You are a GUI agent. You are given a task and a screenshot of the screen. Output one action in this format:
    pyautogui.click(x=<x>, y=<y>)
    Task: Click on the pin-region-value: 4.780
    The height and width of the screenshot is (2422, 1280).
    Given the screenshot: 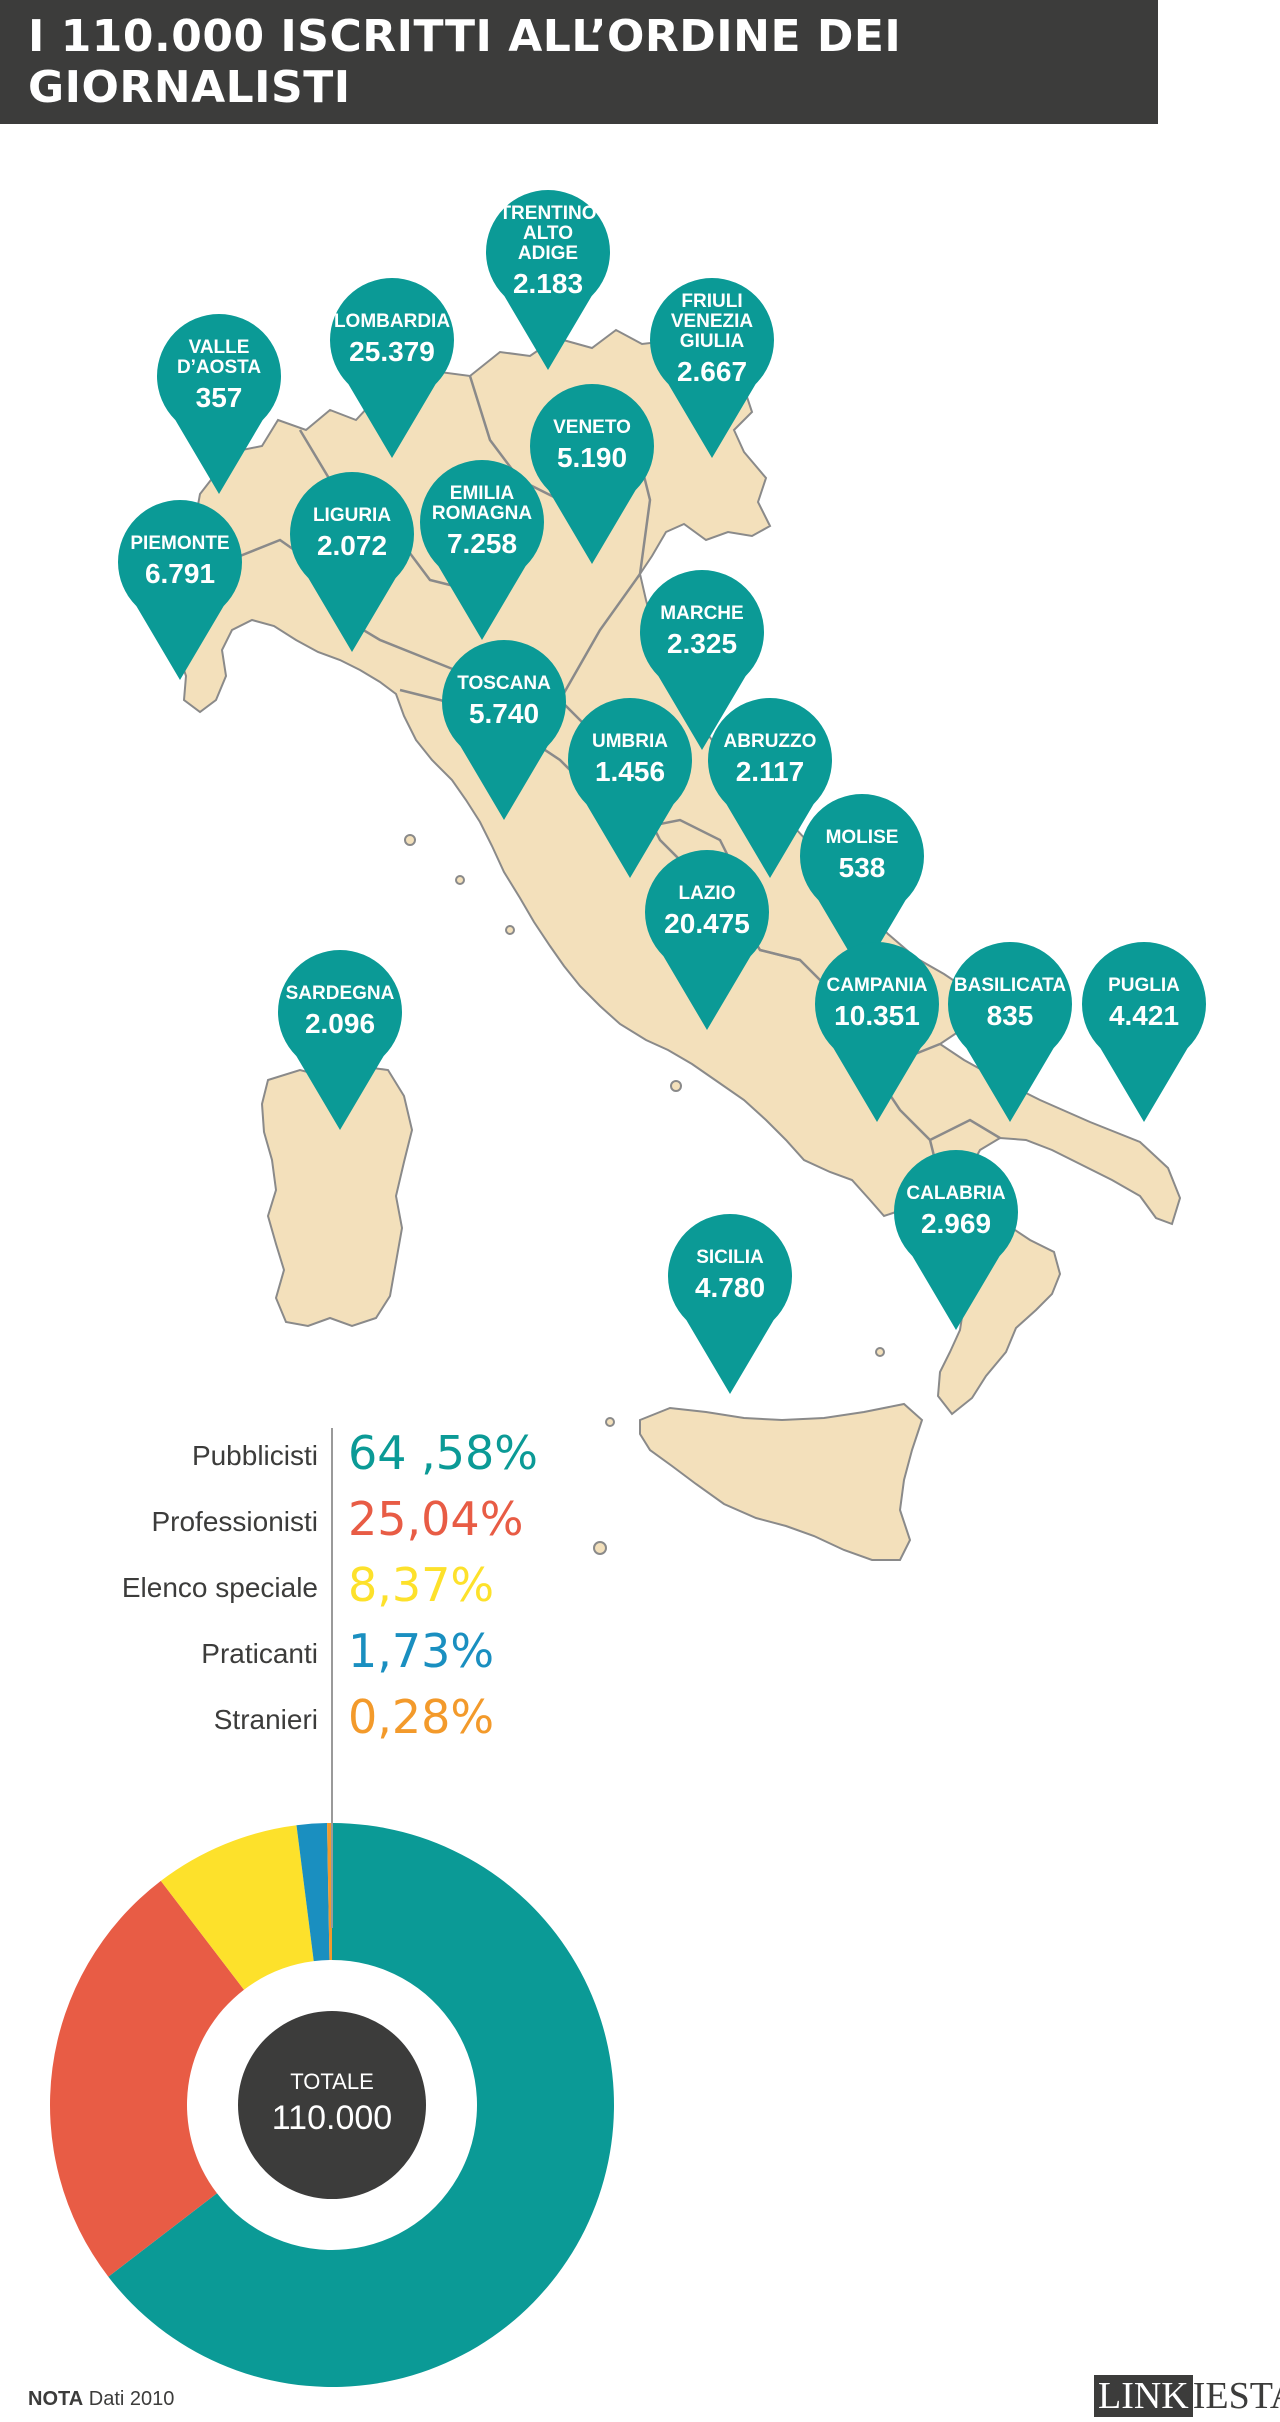 What is the action you would take?
    pyautogui.click(x=730, y=1287)
    